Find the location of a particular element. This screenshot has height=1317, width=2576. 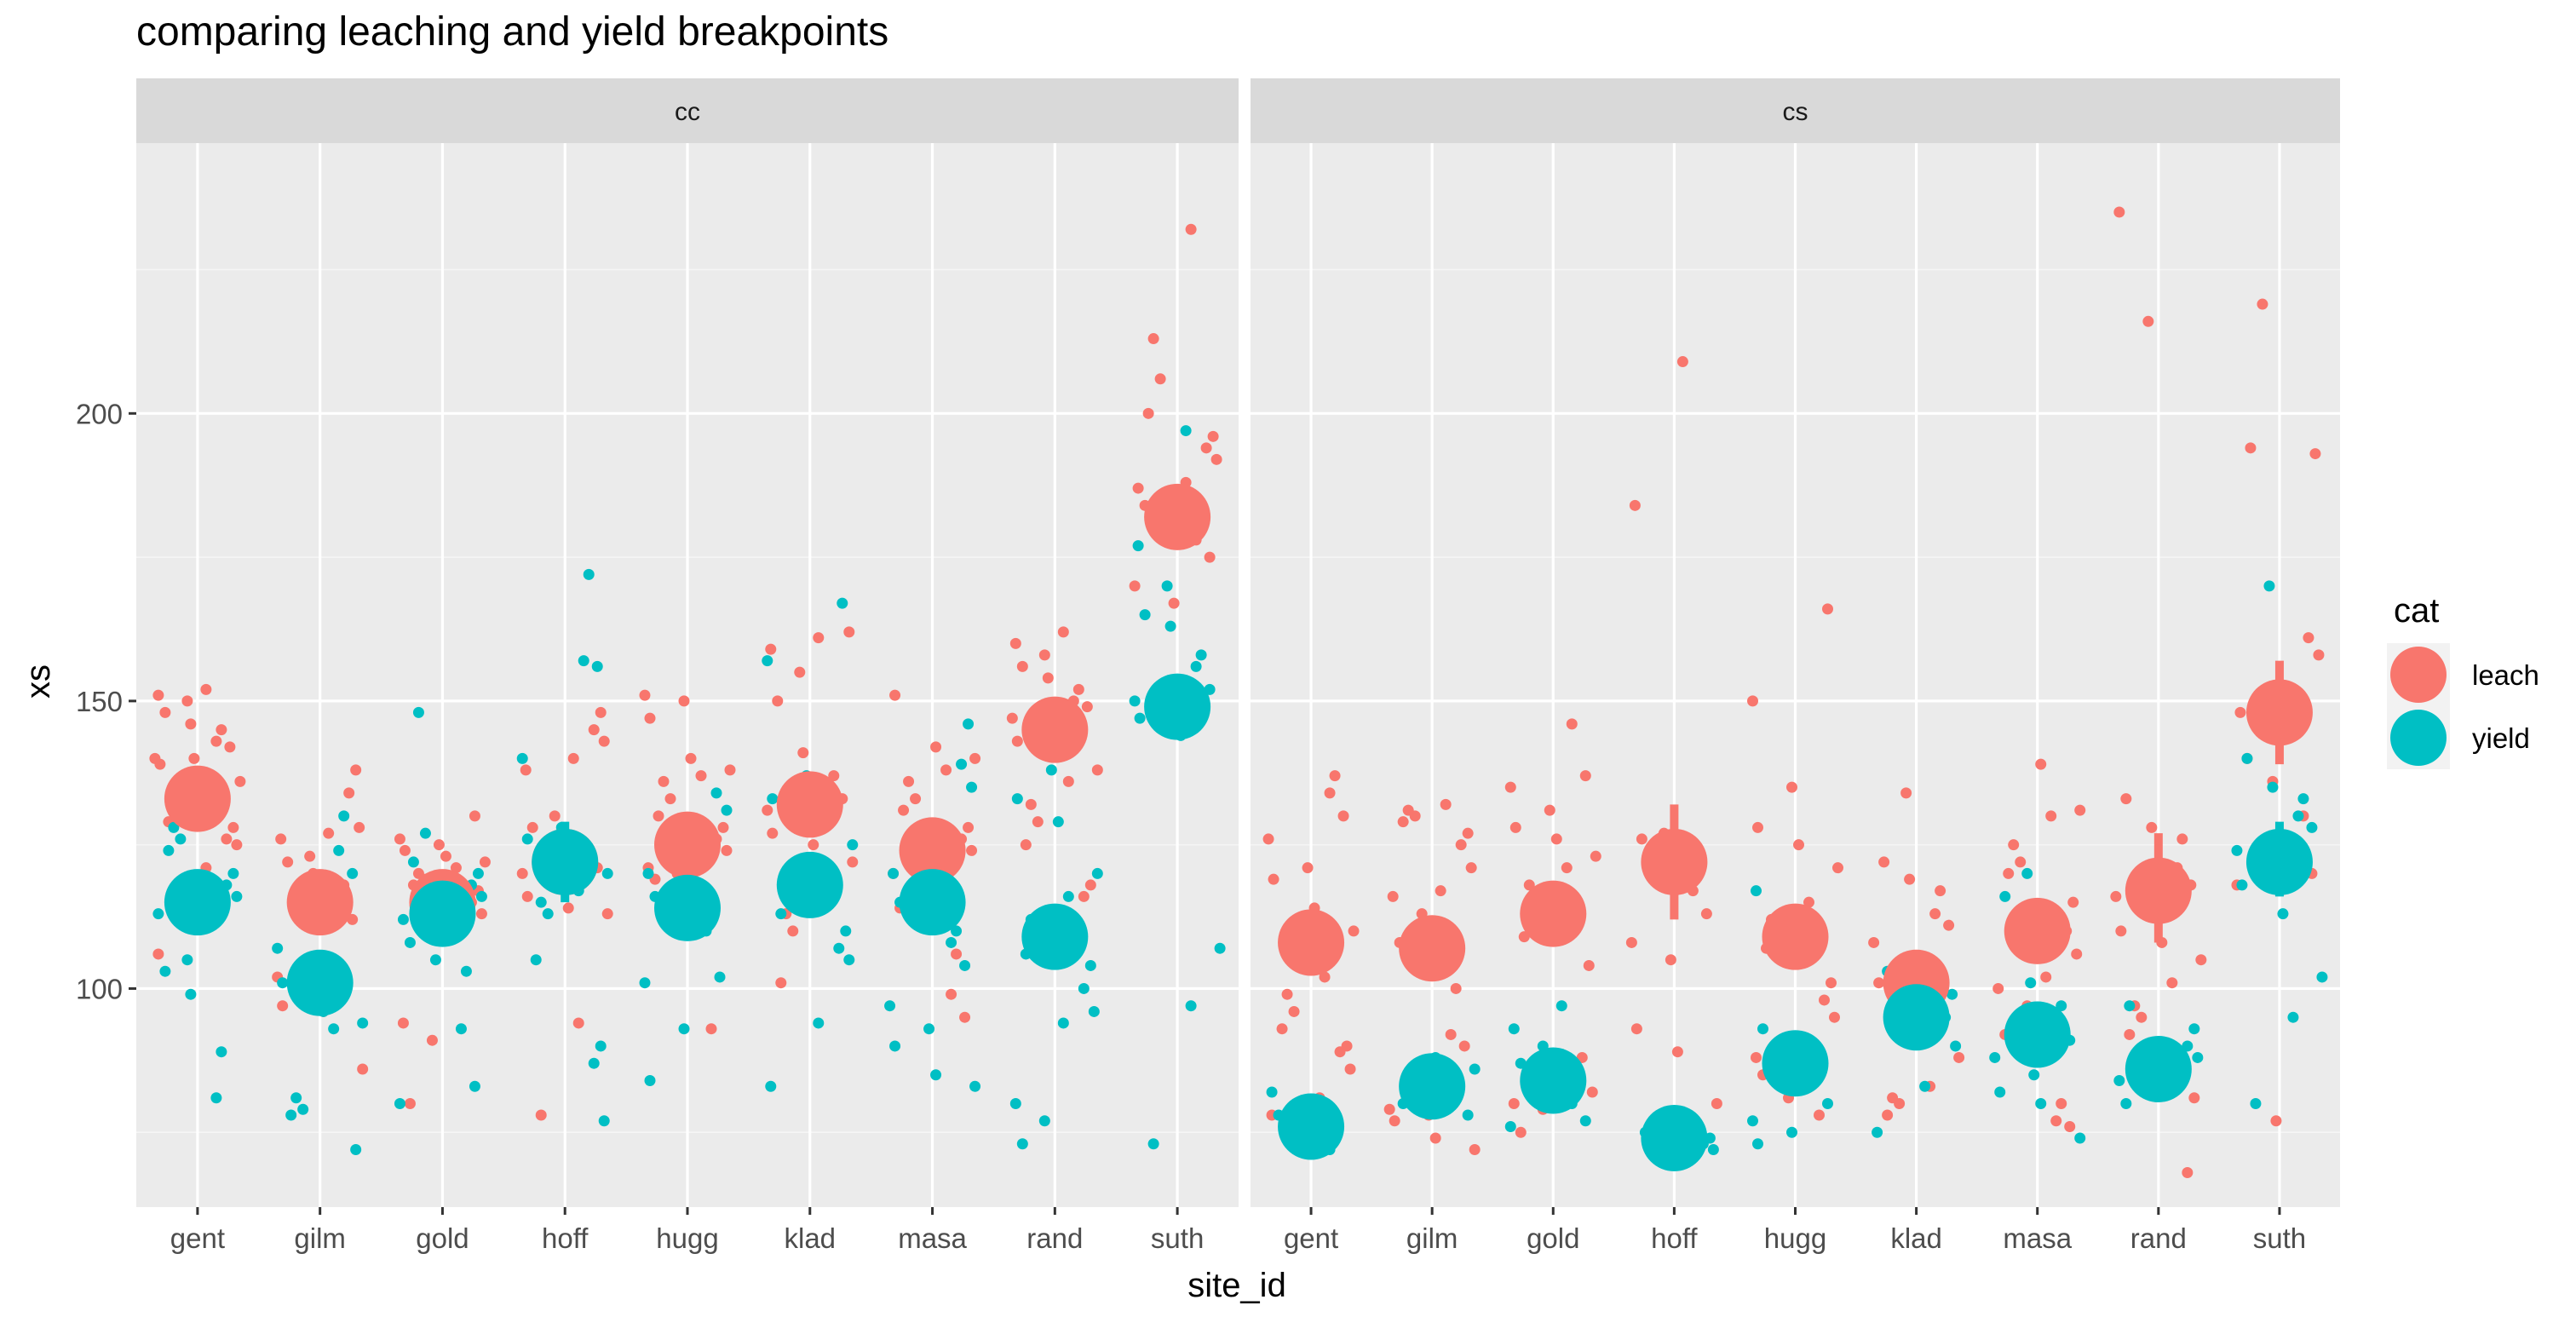

legend-label-yield: yield is located at coordinates (2501, 738).